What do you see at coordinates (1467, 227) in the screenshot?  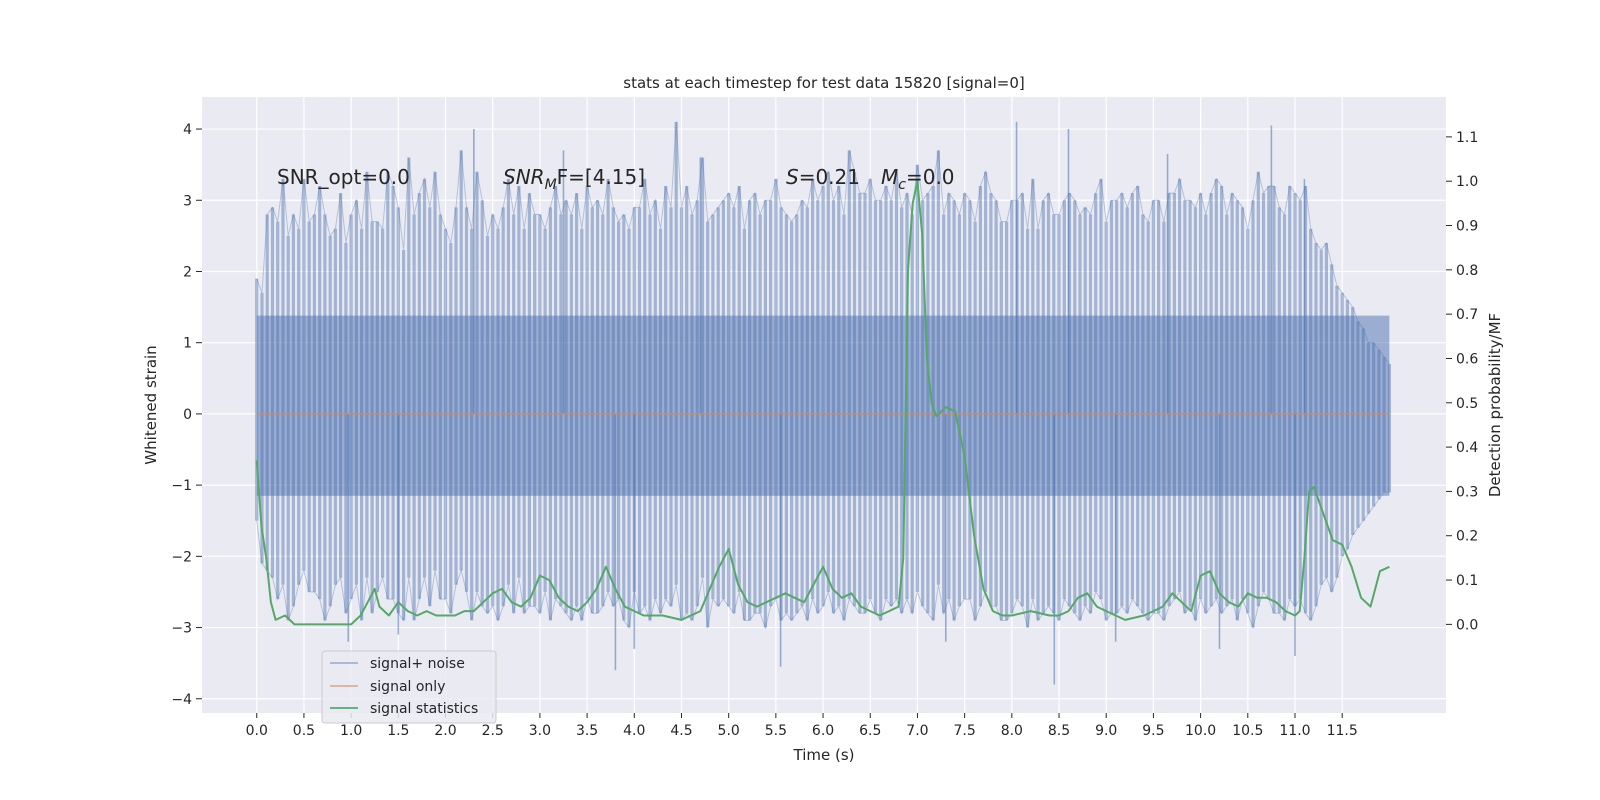 I see `y-tick-label-right: 0.9` at bounding box center [1467, 227].